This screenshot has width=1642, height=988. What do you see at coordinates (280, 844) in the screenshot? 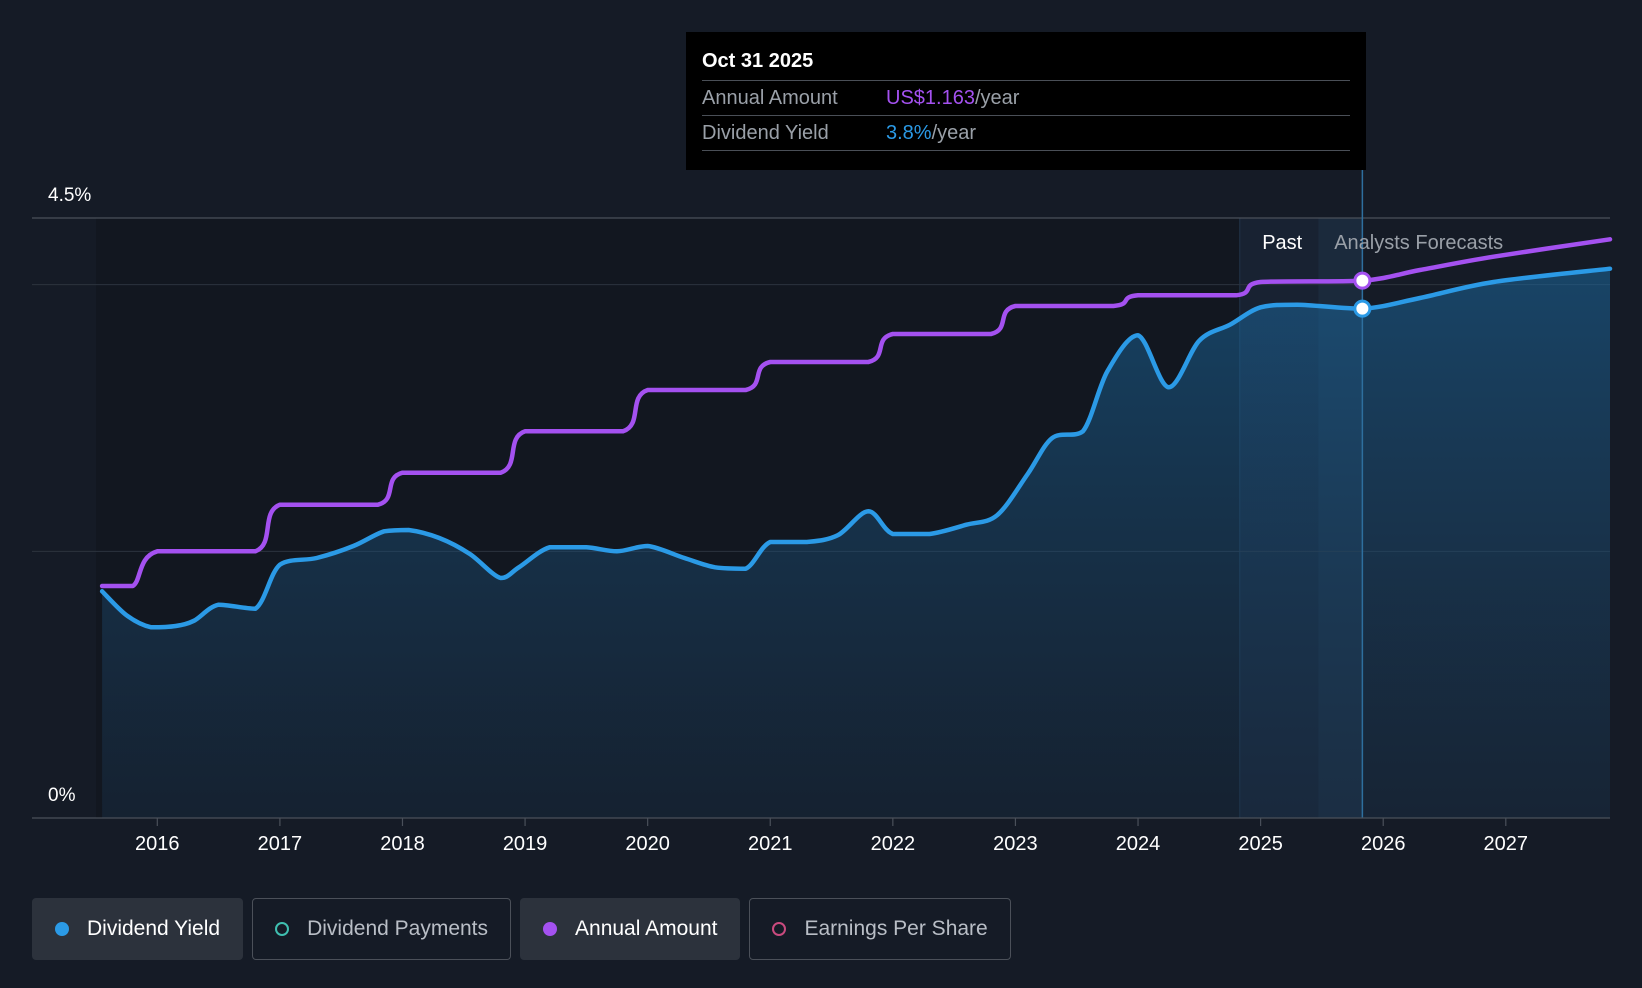
I see `x-tick-label: 2017` at bounding box center [280, 844].